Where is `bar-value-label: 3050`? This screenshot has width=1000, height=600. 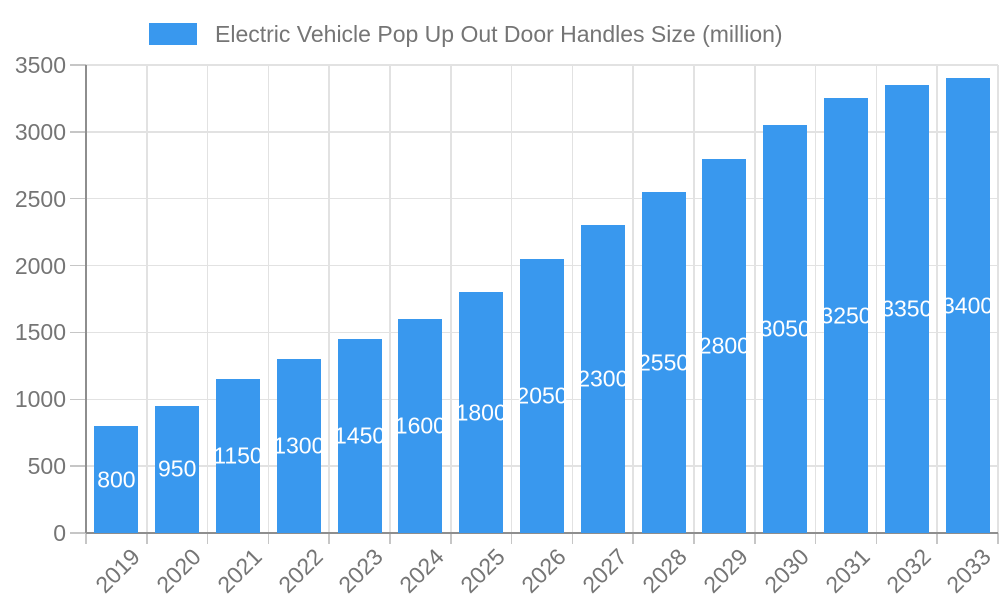
bar-value-label: 3050 is located at coordinates (785, 328).